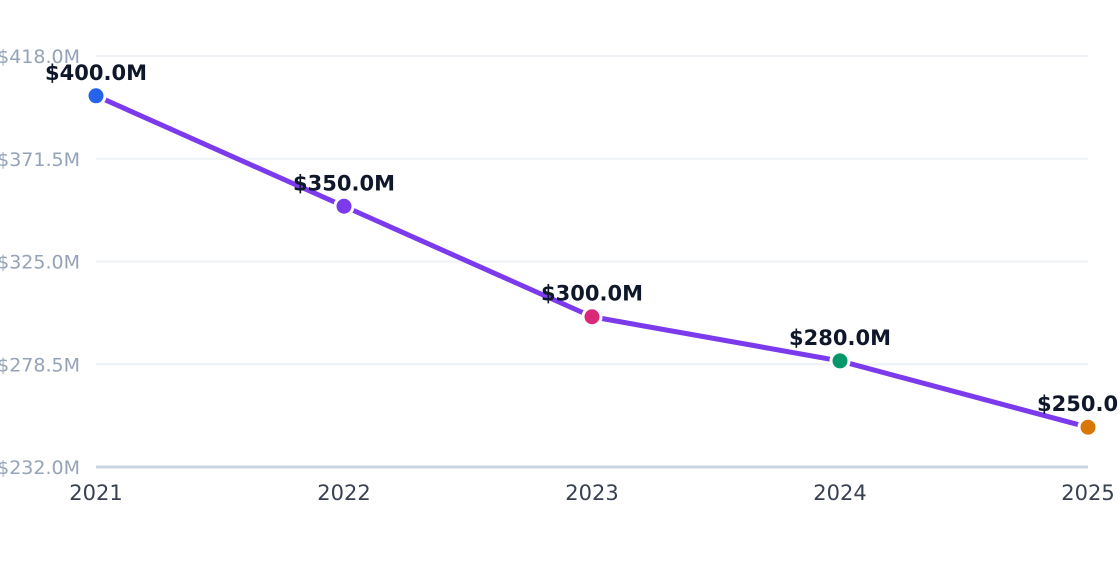  What do you see at coordinates (344, 183) in the screenshot?
I see `data-label: $350.0M` at bounding box center [344, 183].